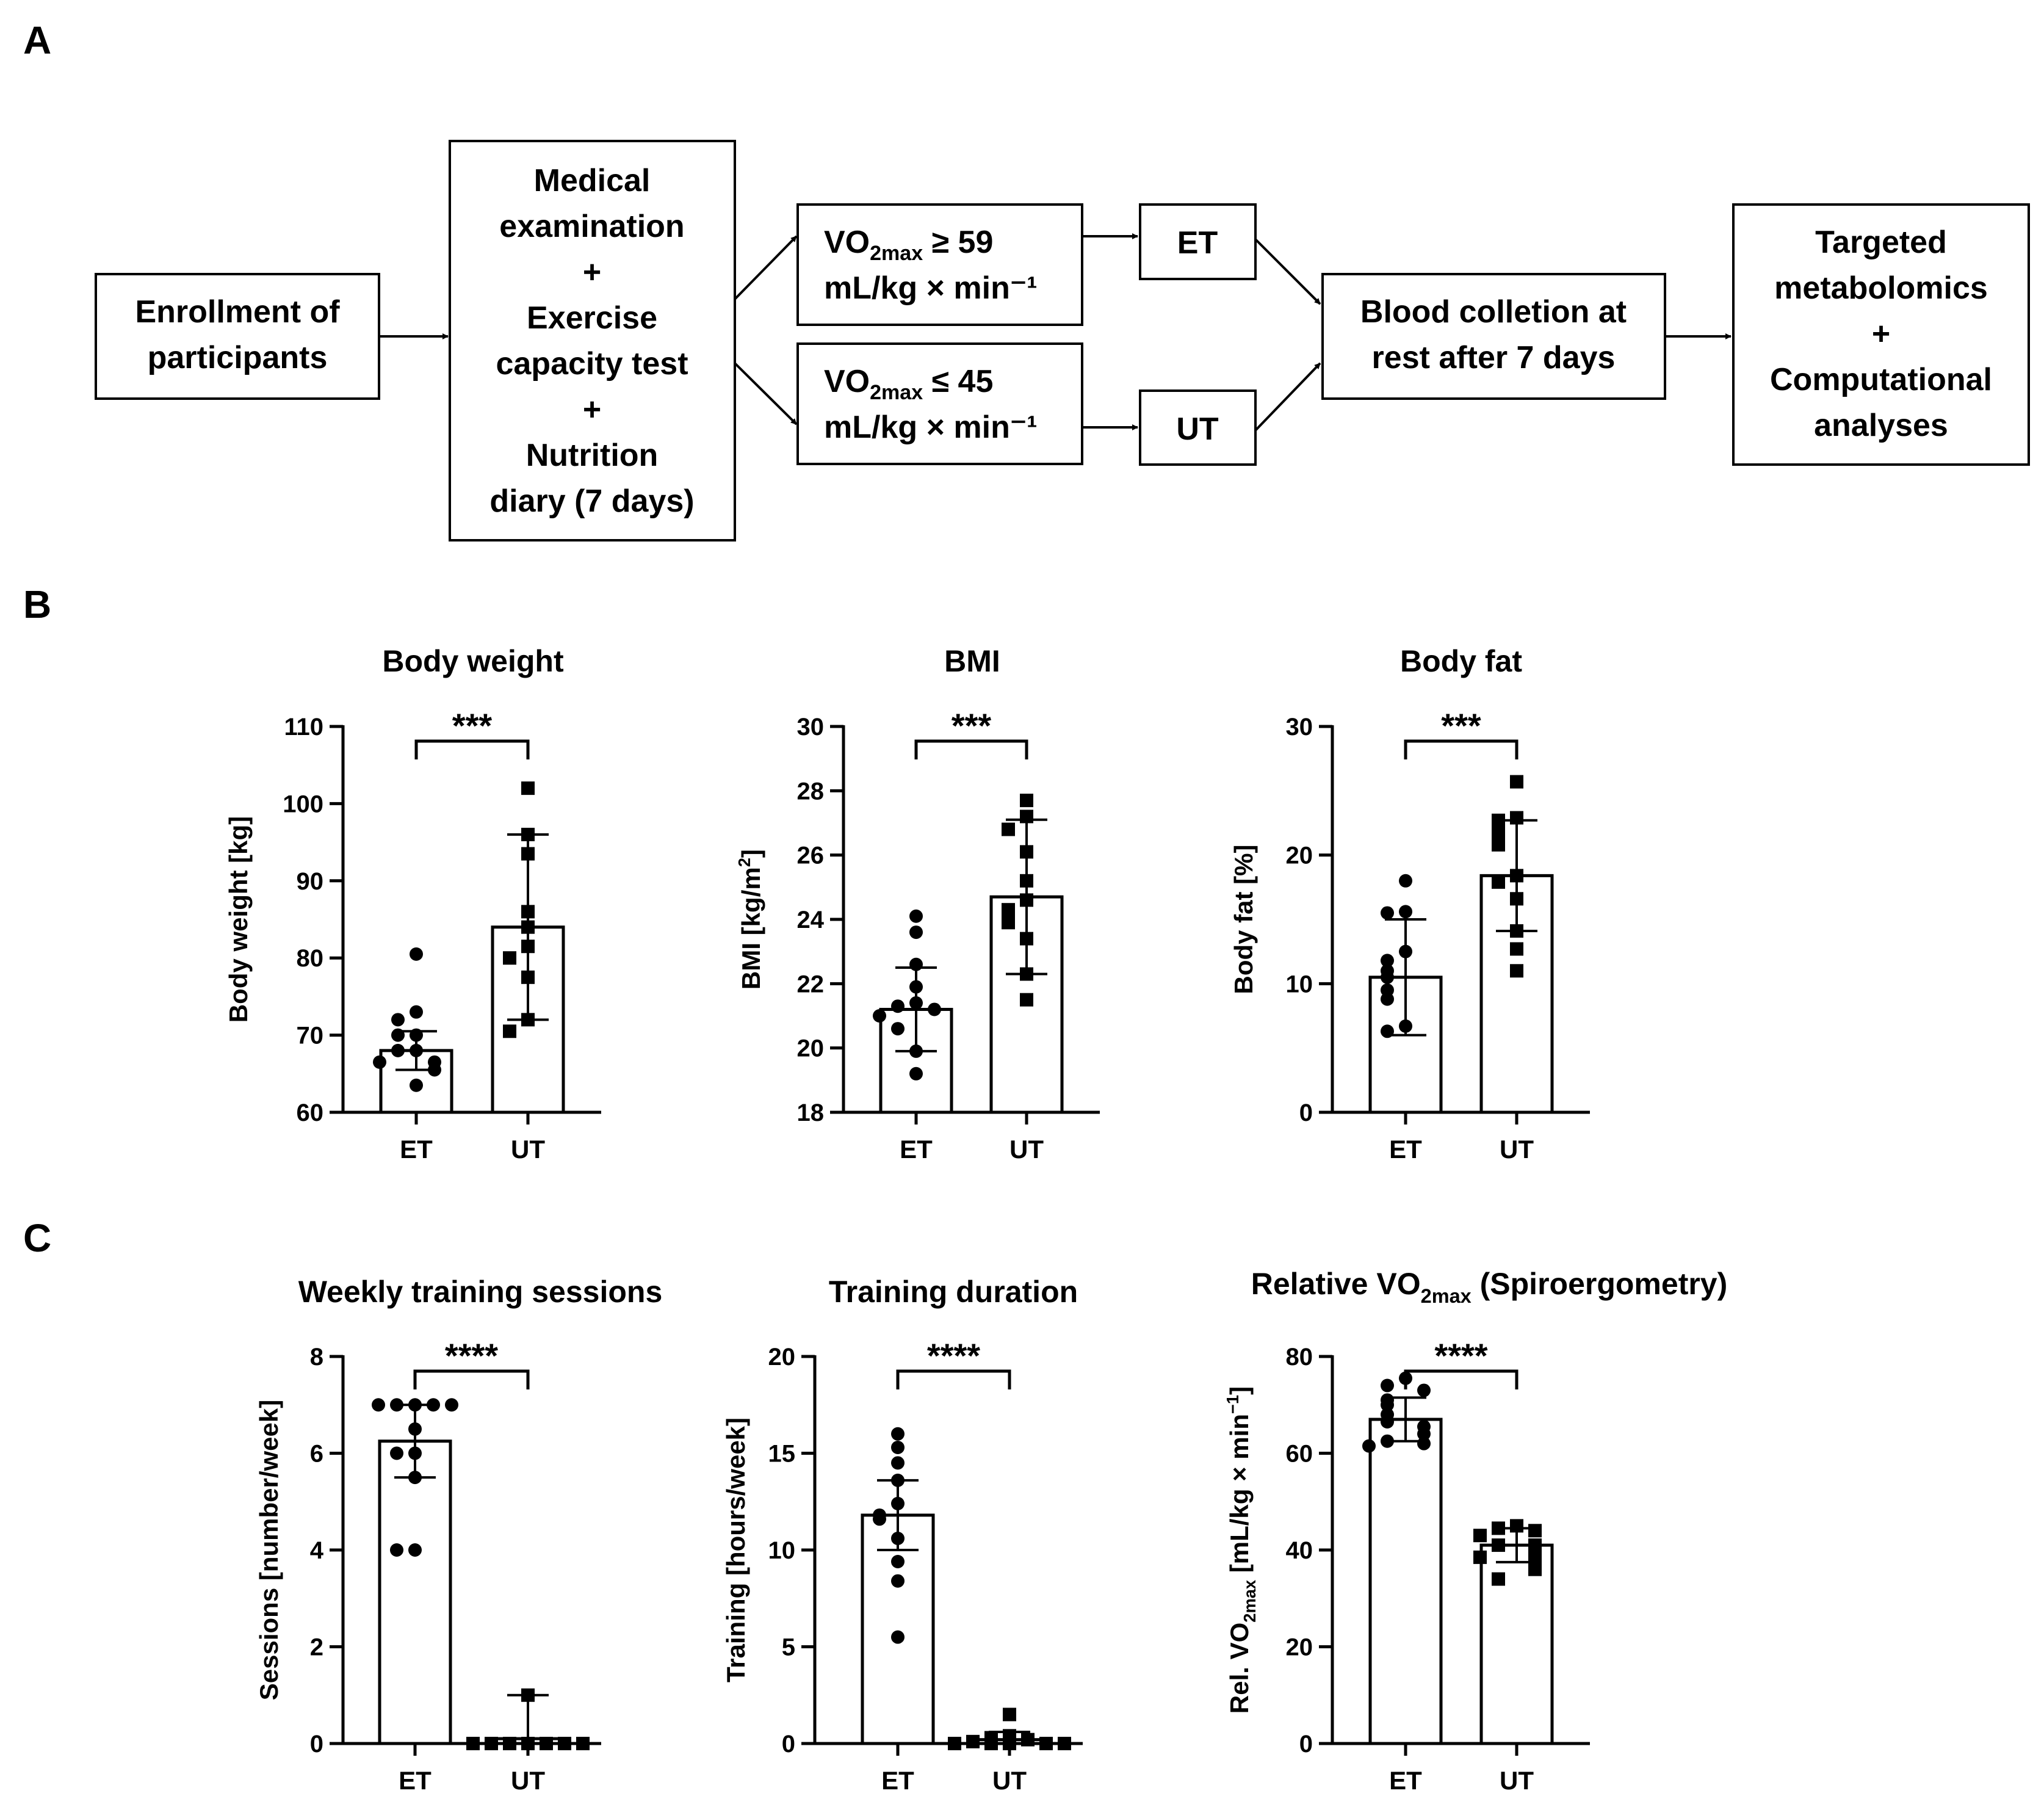 The image size is (2044, 1818). Describe the element at coordinates (898, 1629) in the screenshot. I see `bar-et` at that location.